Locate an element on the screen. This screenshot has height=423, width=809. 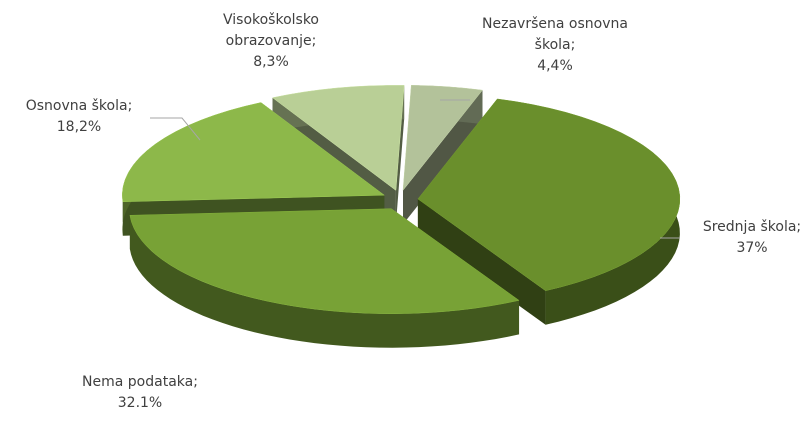
label-value: 18,2% is located at coordinates (79, 127).